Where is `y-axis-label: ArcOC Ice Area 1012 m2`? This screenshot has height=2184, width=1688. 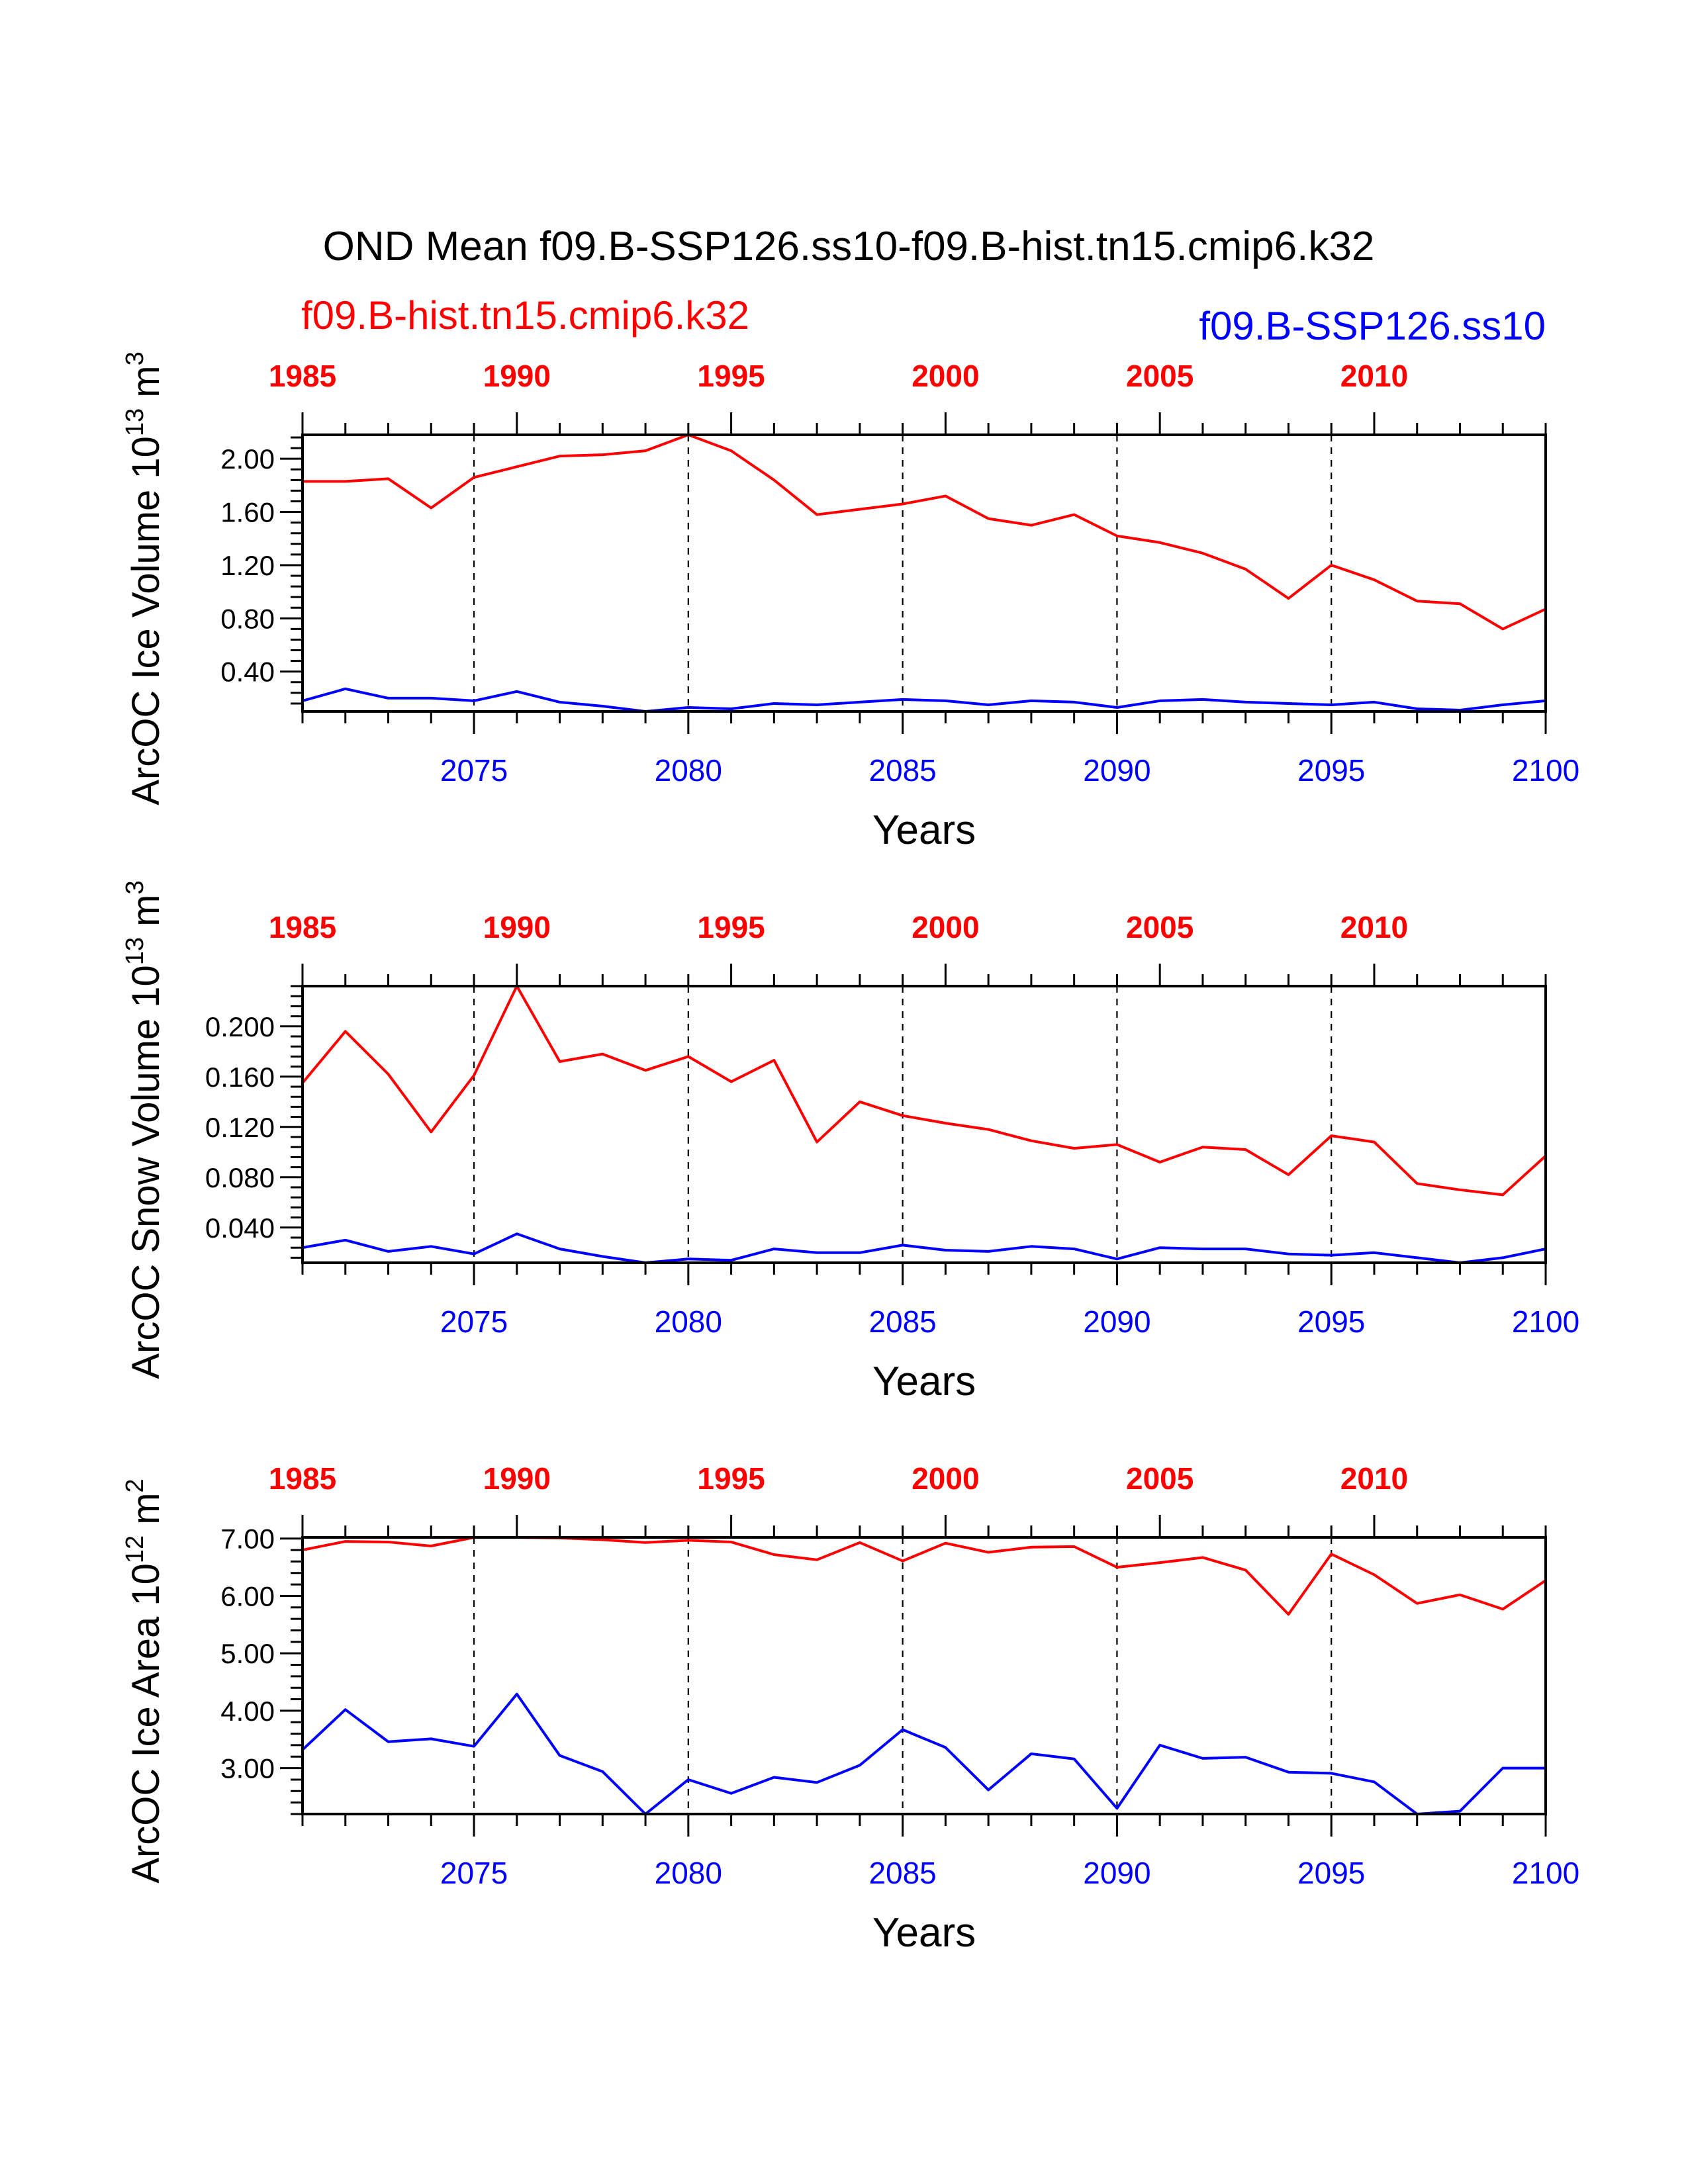
y-axis-label: ArcOC Ice Area 1012 m2 is located at coordinates (144, 1681).